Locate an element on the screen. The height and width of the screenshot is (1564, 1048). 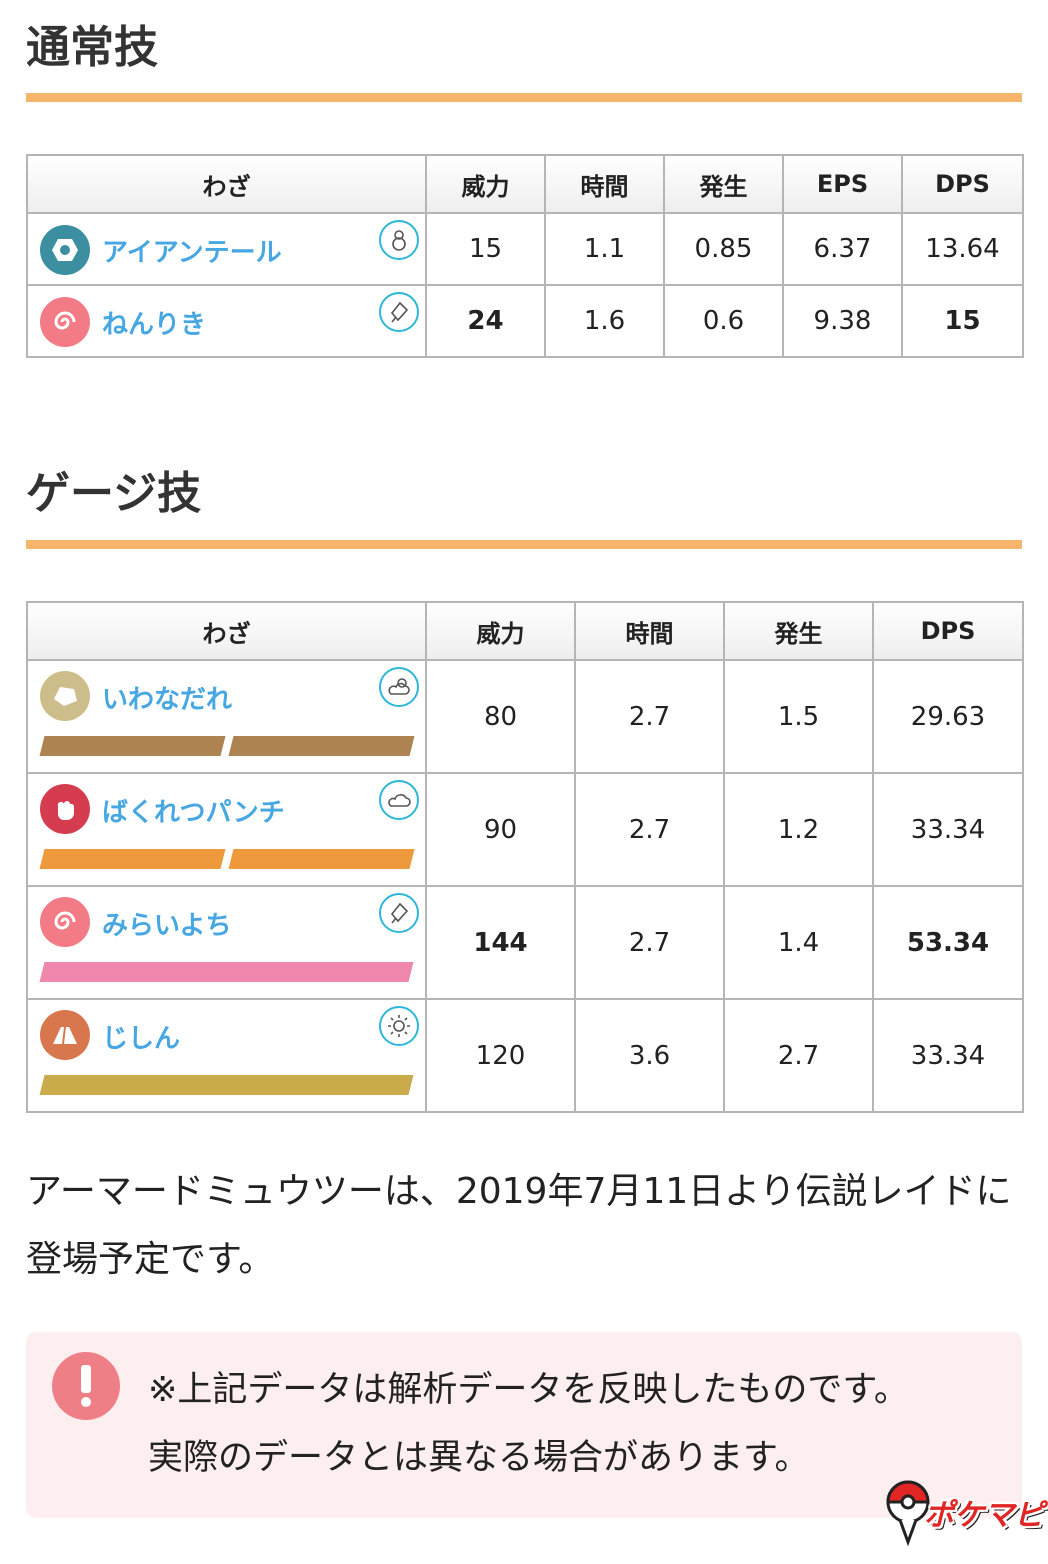
table-row: ねんりき 24 1.6 0.6 9.38 15 is located at coordinates (525, 321).